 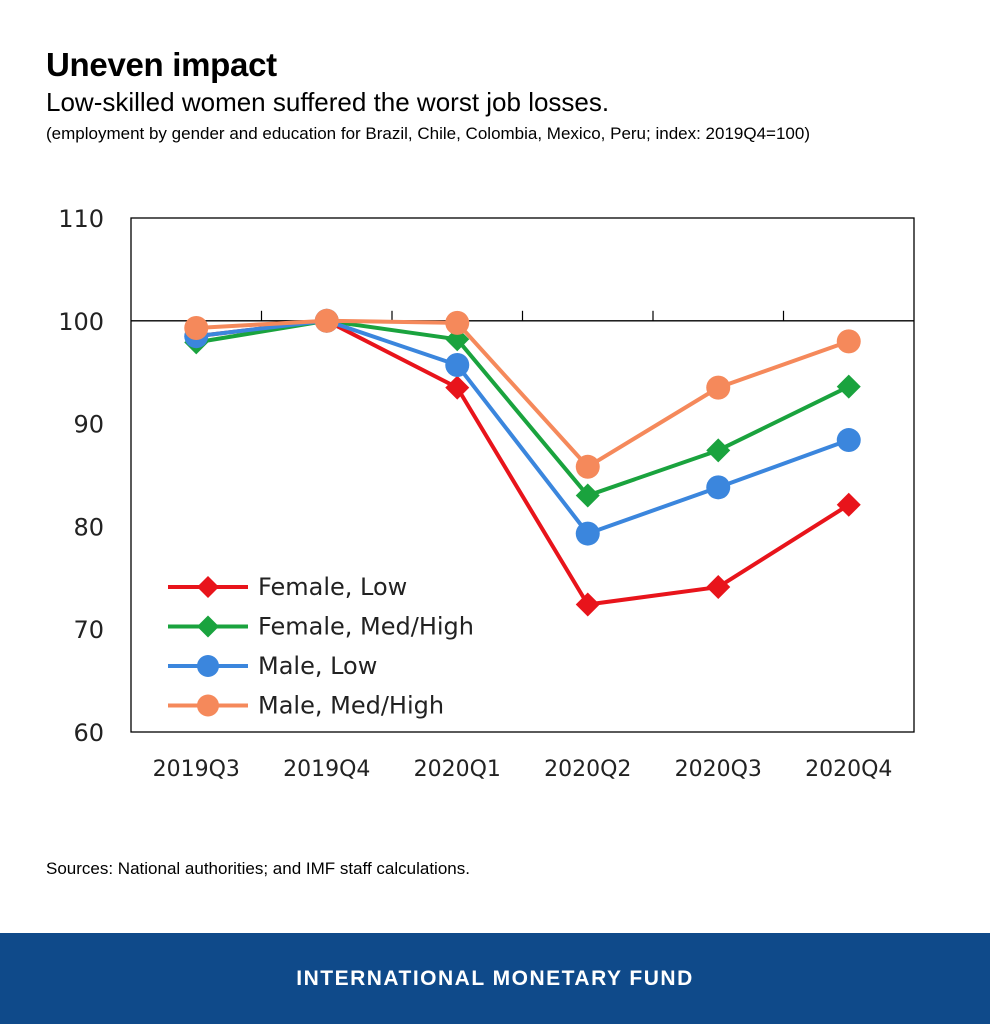 I want to click on x-tick-label: 2019Q3, so click(x=196, y=769).